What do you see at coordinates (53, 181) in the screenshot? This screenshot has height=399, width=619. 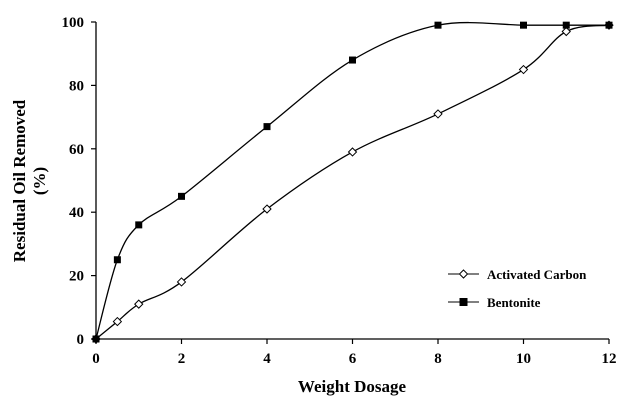 I see `y-axis: 0 20 40 60 80 100 Residual Oil Removed (%)` at bounding box center [53, 181].